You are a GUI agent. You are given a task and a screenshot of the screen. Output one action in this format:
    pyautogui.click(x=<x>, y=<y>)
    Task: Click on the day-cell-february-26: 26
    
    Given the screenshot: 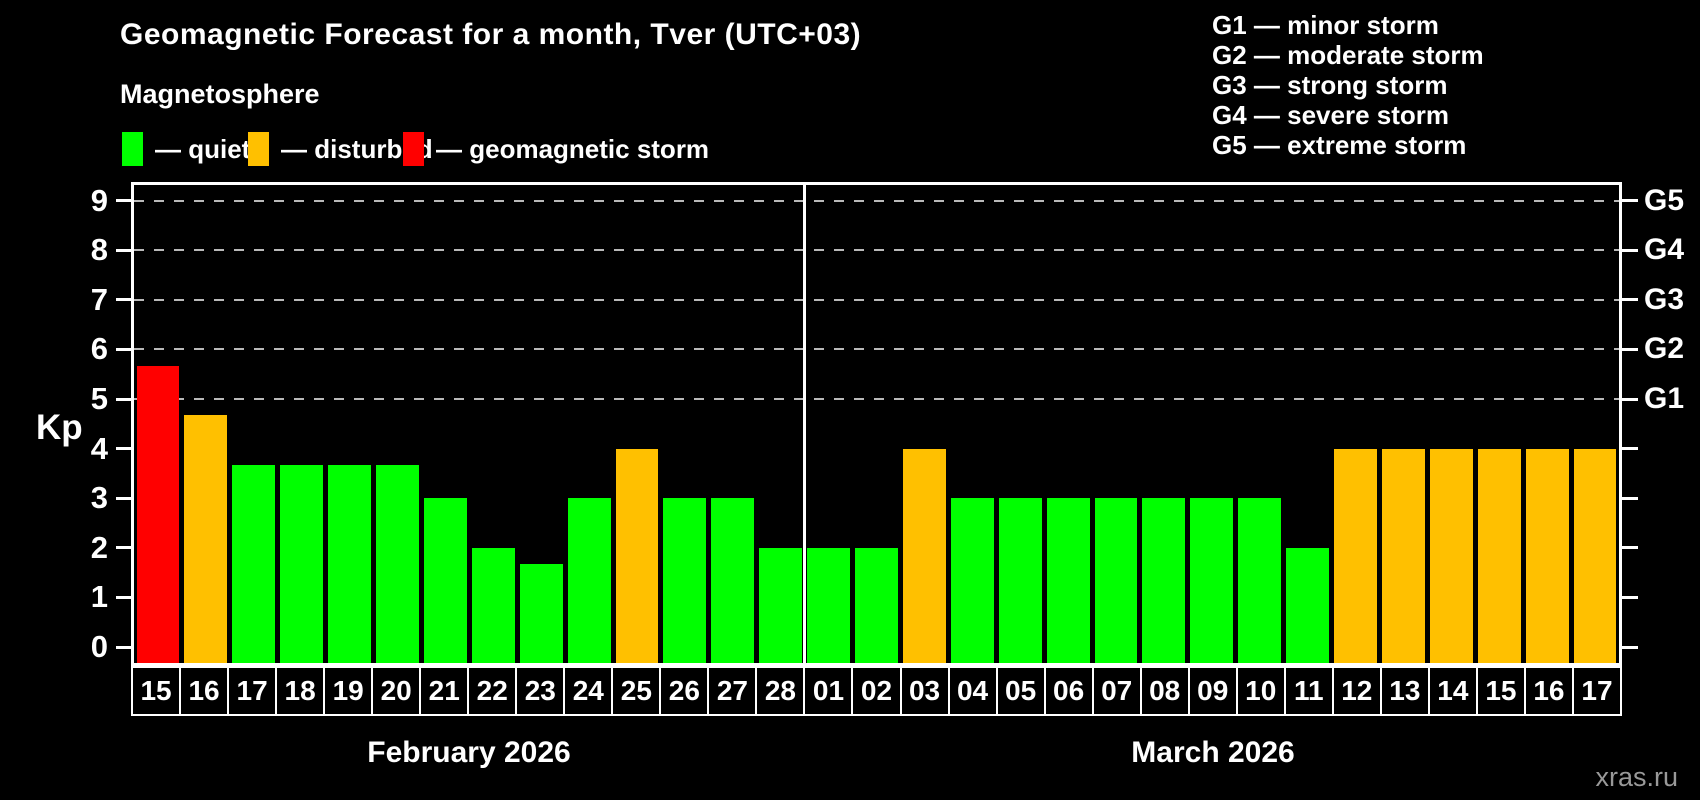 What is the action you would take?
    pyautogui.click(x=683, y=691)
    